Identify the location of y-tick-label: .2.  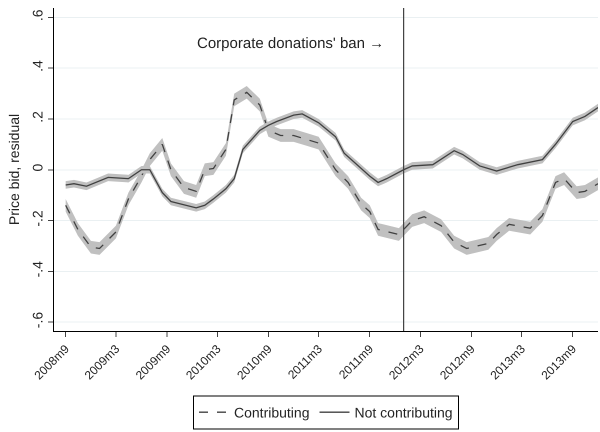
(37, 116).